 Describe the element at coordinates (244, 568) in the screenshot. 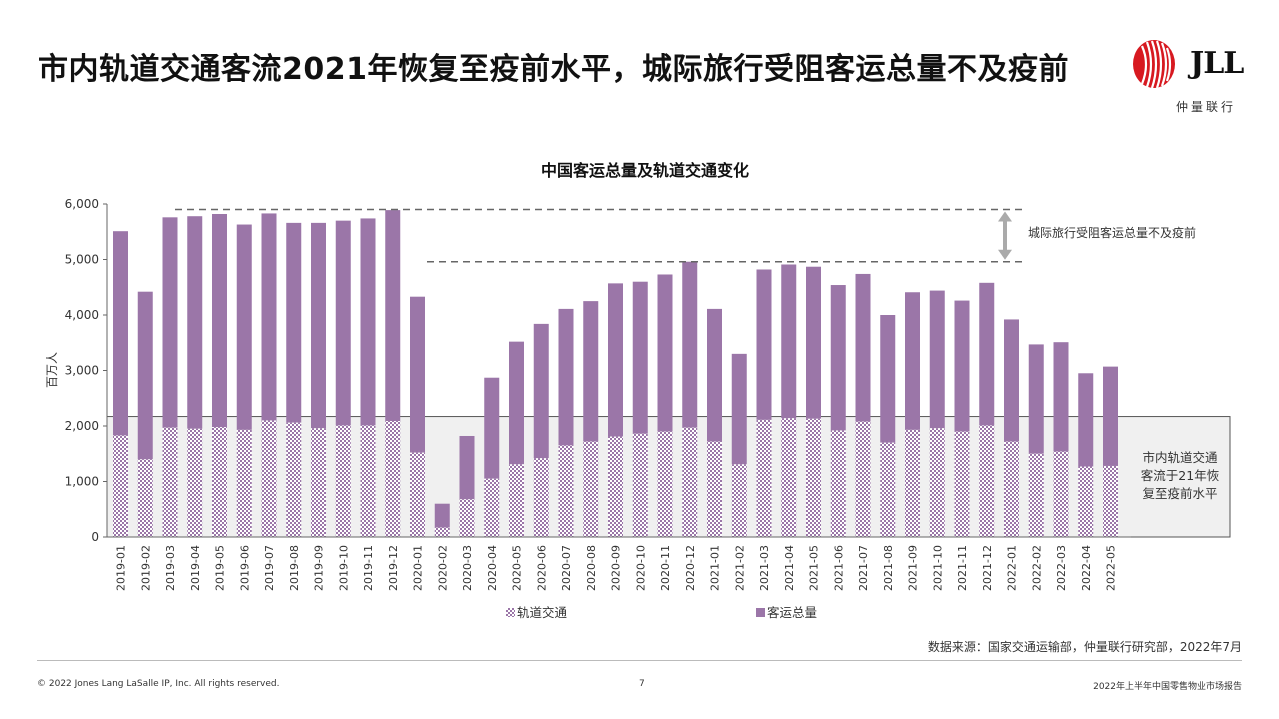

I see `x-tick-label: 2019-06` at that location.